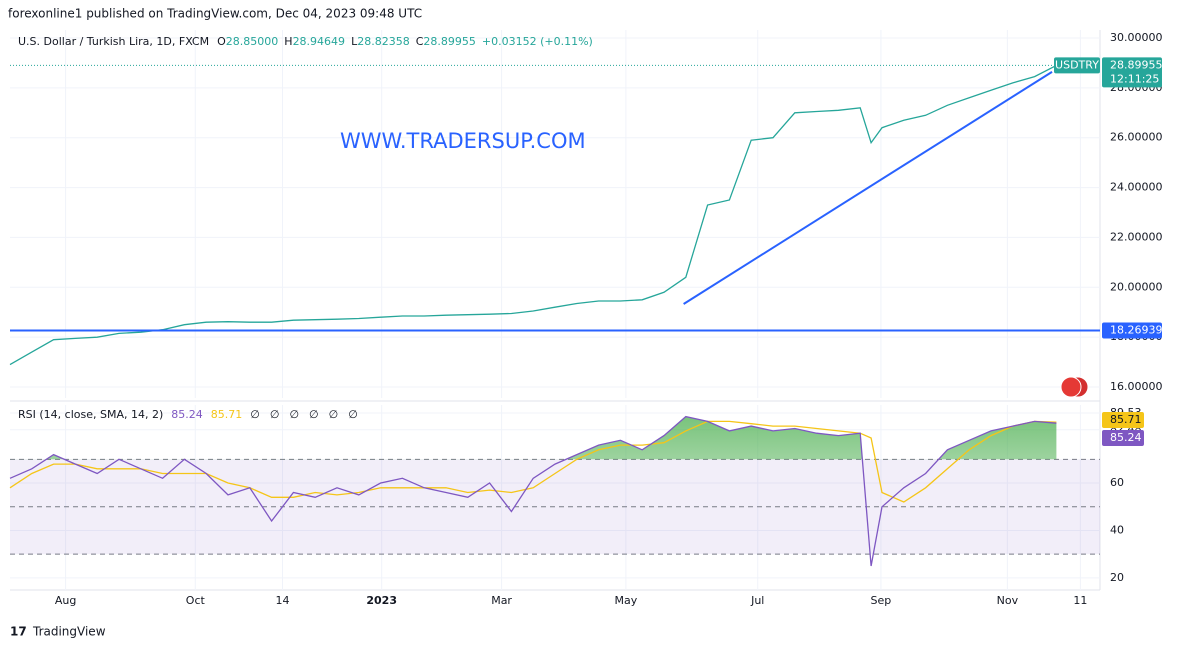 This screenshot has height=650, width=1177. What do you see at coordinates (90, 414) in the screenshot?
I see `rsi-title: RSI (14, close, SMA, 14, 2)` at bounding box center [90, 414].